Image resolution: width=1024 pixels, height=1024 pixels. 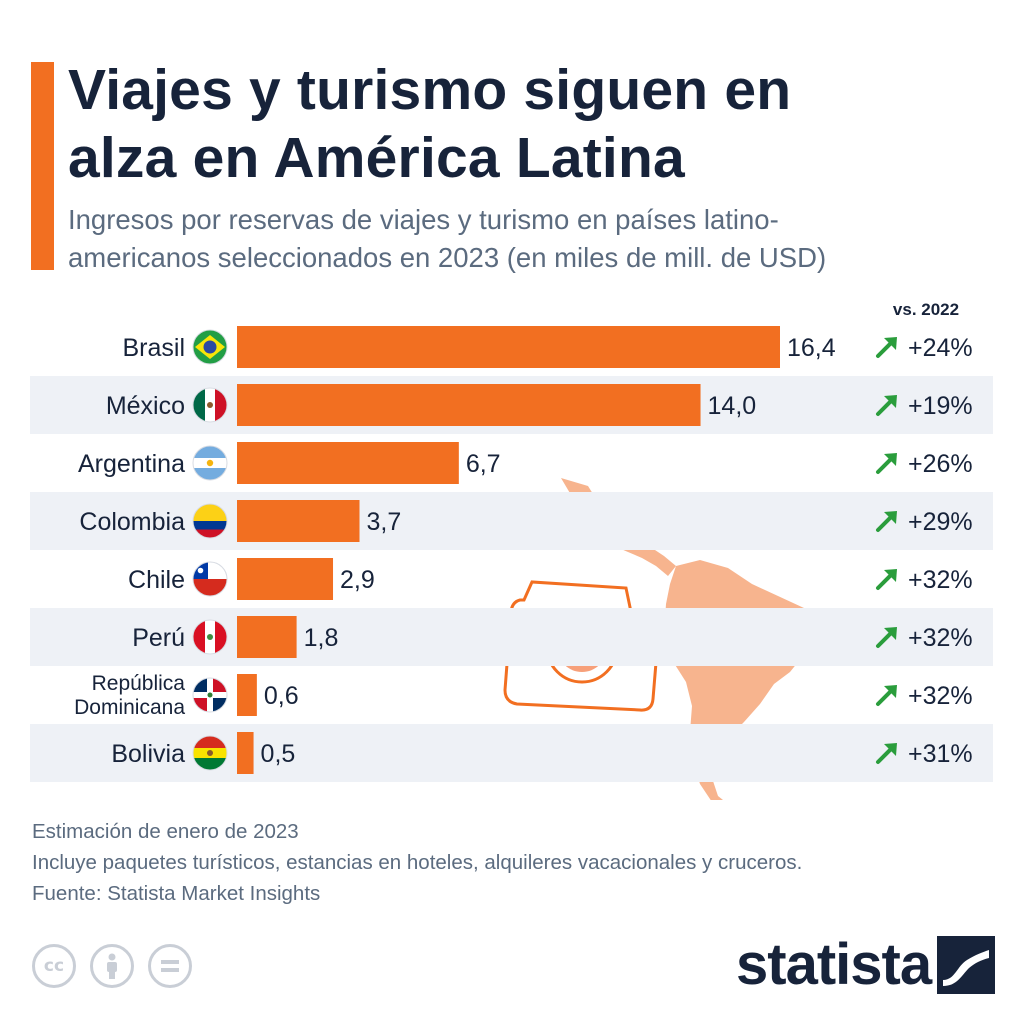 I want to click on category-label: Perú, so click(x=158, y=638).